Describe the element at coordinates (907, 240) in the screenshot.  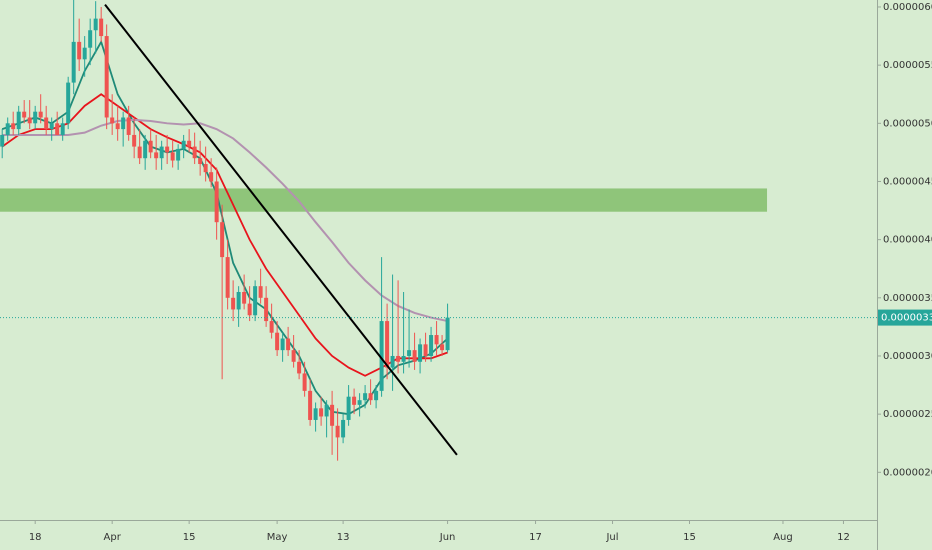
I see `y-tick-label: 0.00000400` at that location.